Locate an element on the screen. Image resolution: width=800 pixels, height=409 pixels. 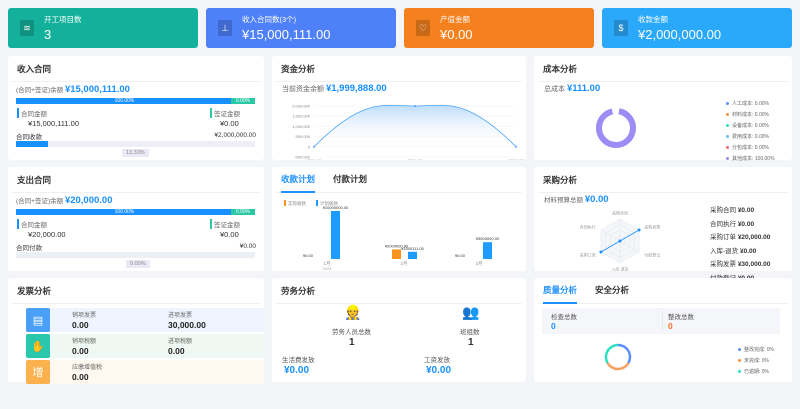
legend-label: 人工成本: 0.00% is located at coordinates (750, 104).